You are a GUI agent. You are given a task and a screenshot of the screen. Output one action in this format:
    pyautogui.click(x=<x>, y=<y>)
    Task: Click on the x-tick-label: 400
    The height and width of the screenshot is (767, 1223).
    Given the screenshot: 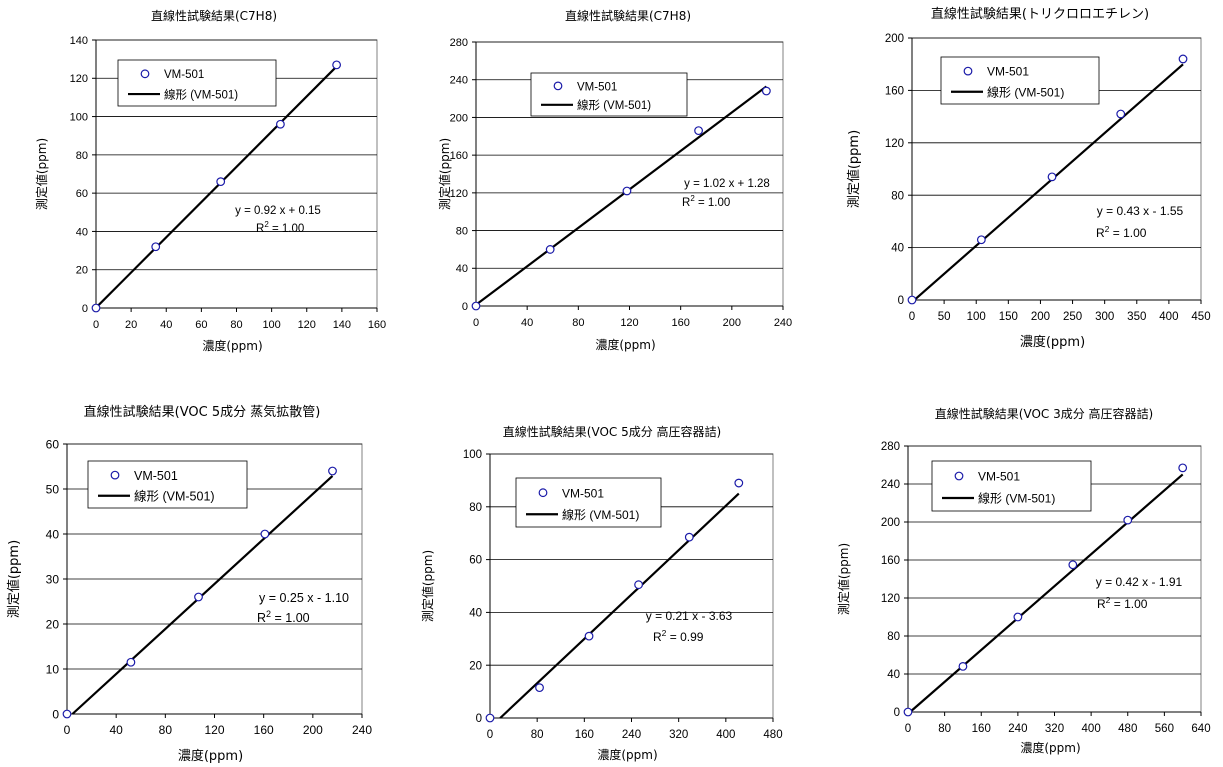 What is the action you would take?
    pyautogui.click(x=1168, y=317)
    